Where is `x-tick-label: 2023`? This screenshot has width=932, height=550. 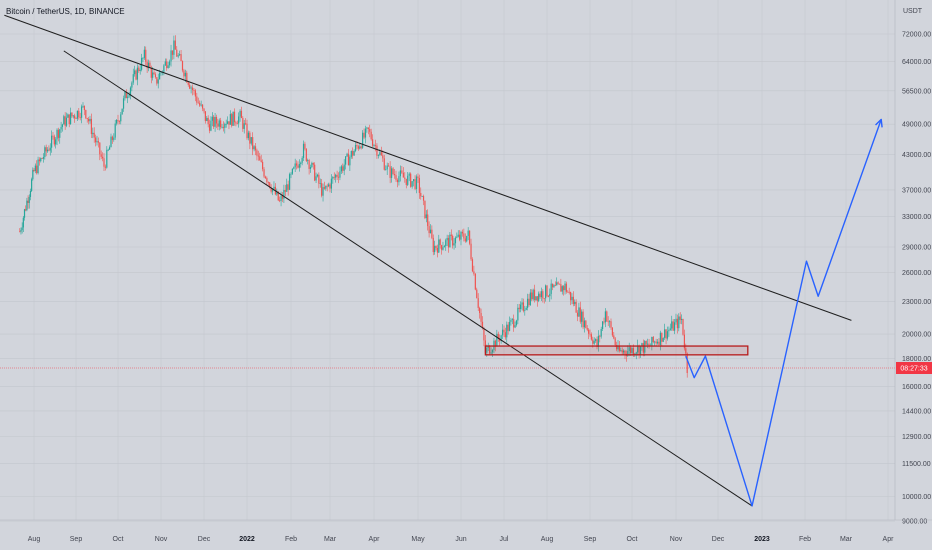 x-tick-label: 2023 is located at coordinates (762, 539).